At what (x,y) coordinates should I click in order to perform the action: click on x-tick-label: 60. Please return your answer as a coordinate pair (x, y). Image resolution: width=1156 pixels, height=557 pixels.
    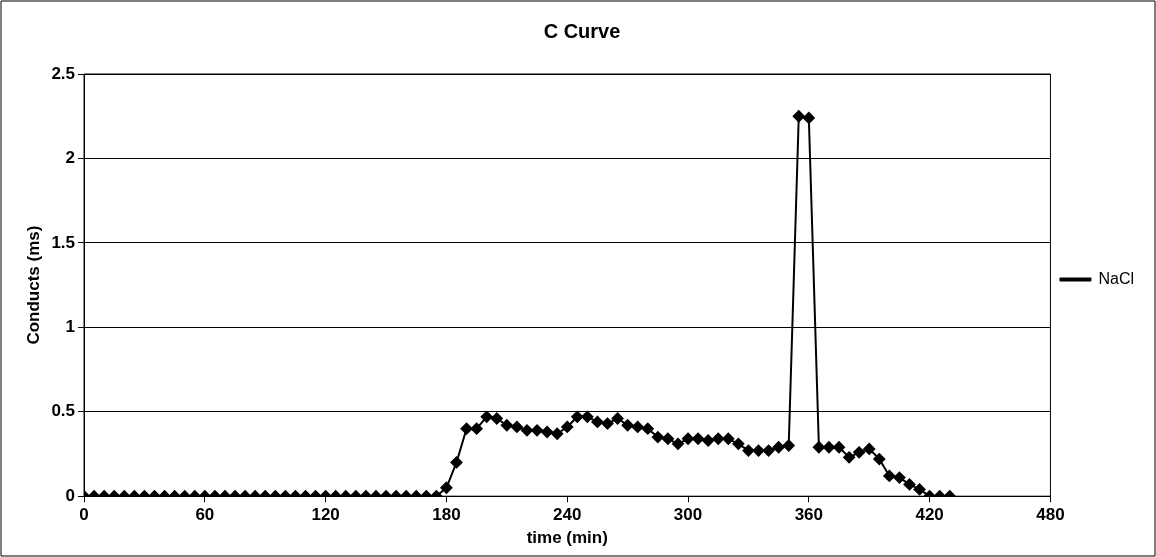
    Looking at the image, I should click on (205, 515).